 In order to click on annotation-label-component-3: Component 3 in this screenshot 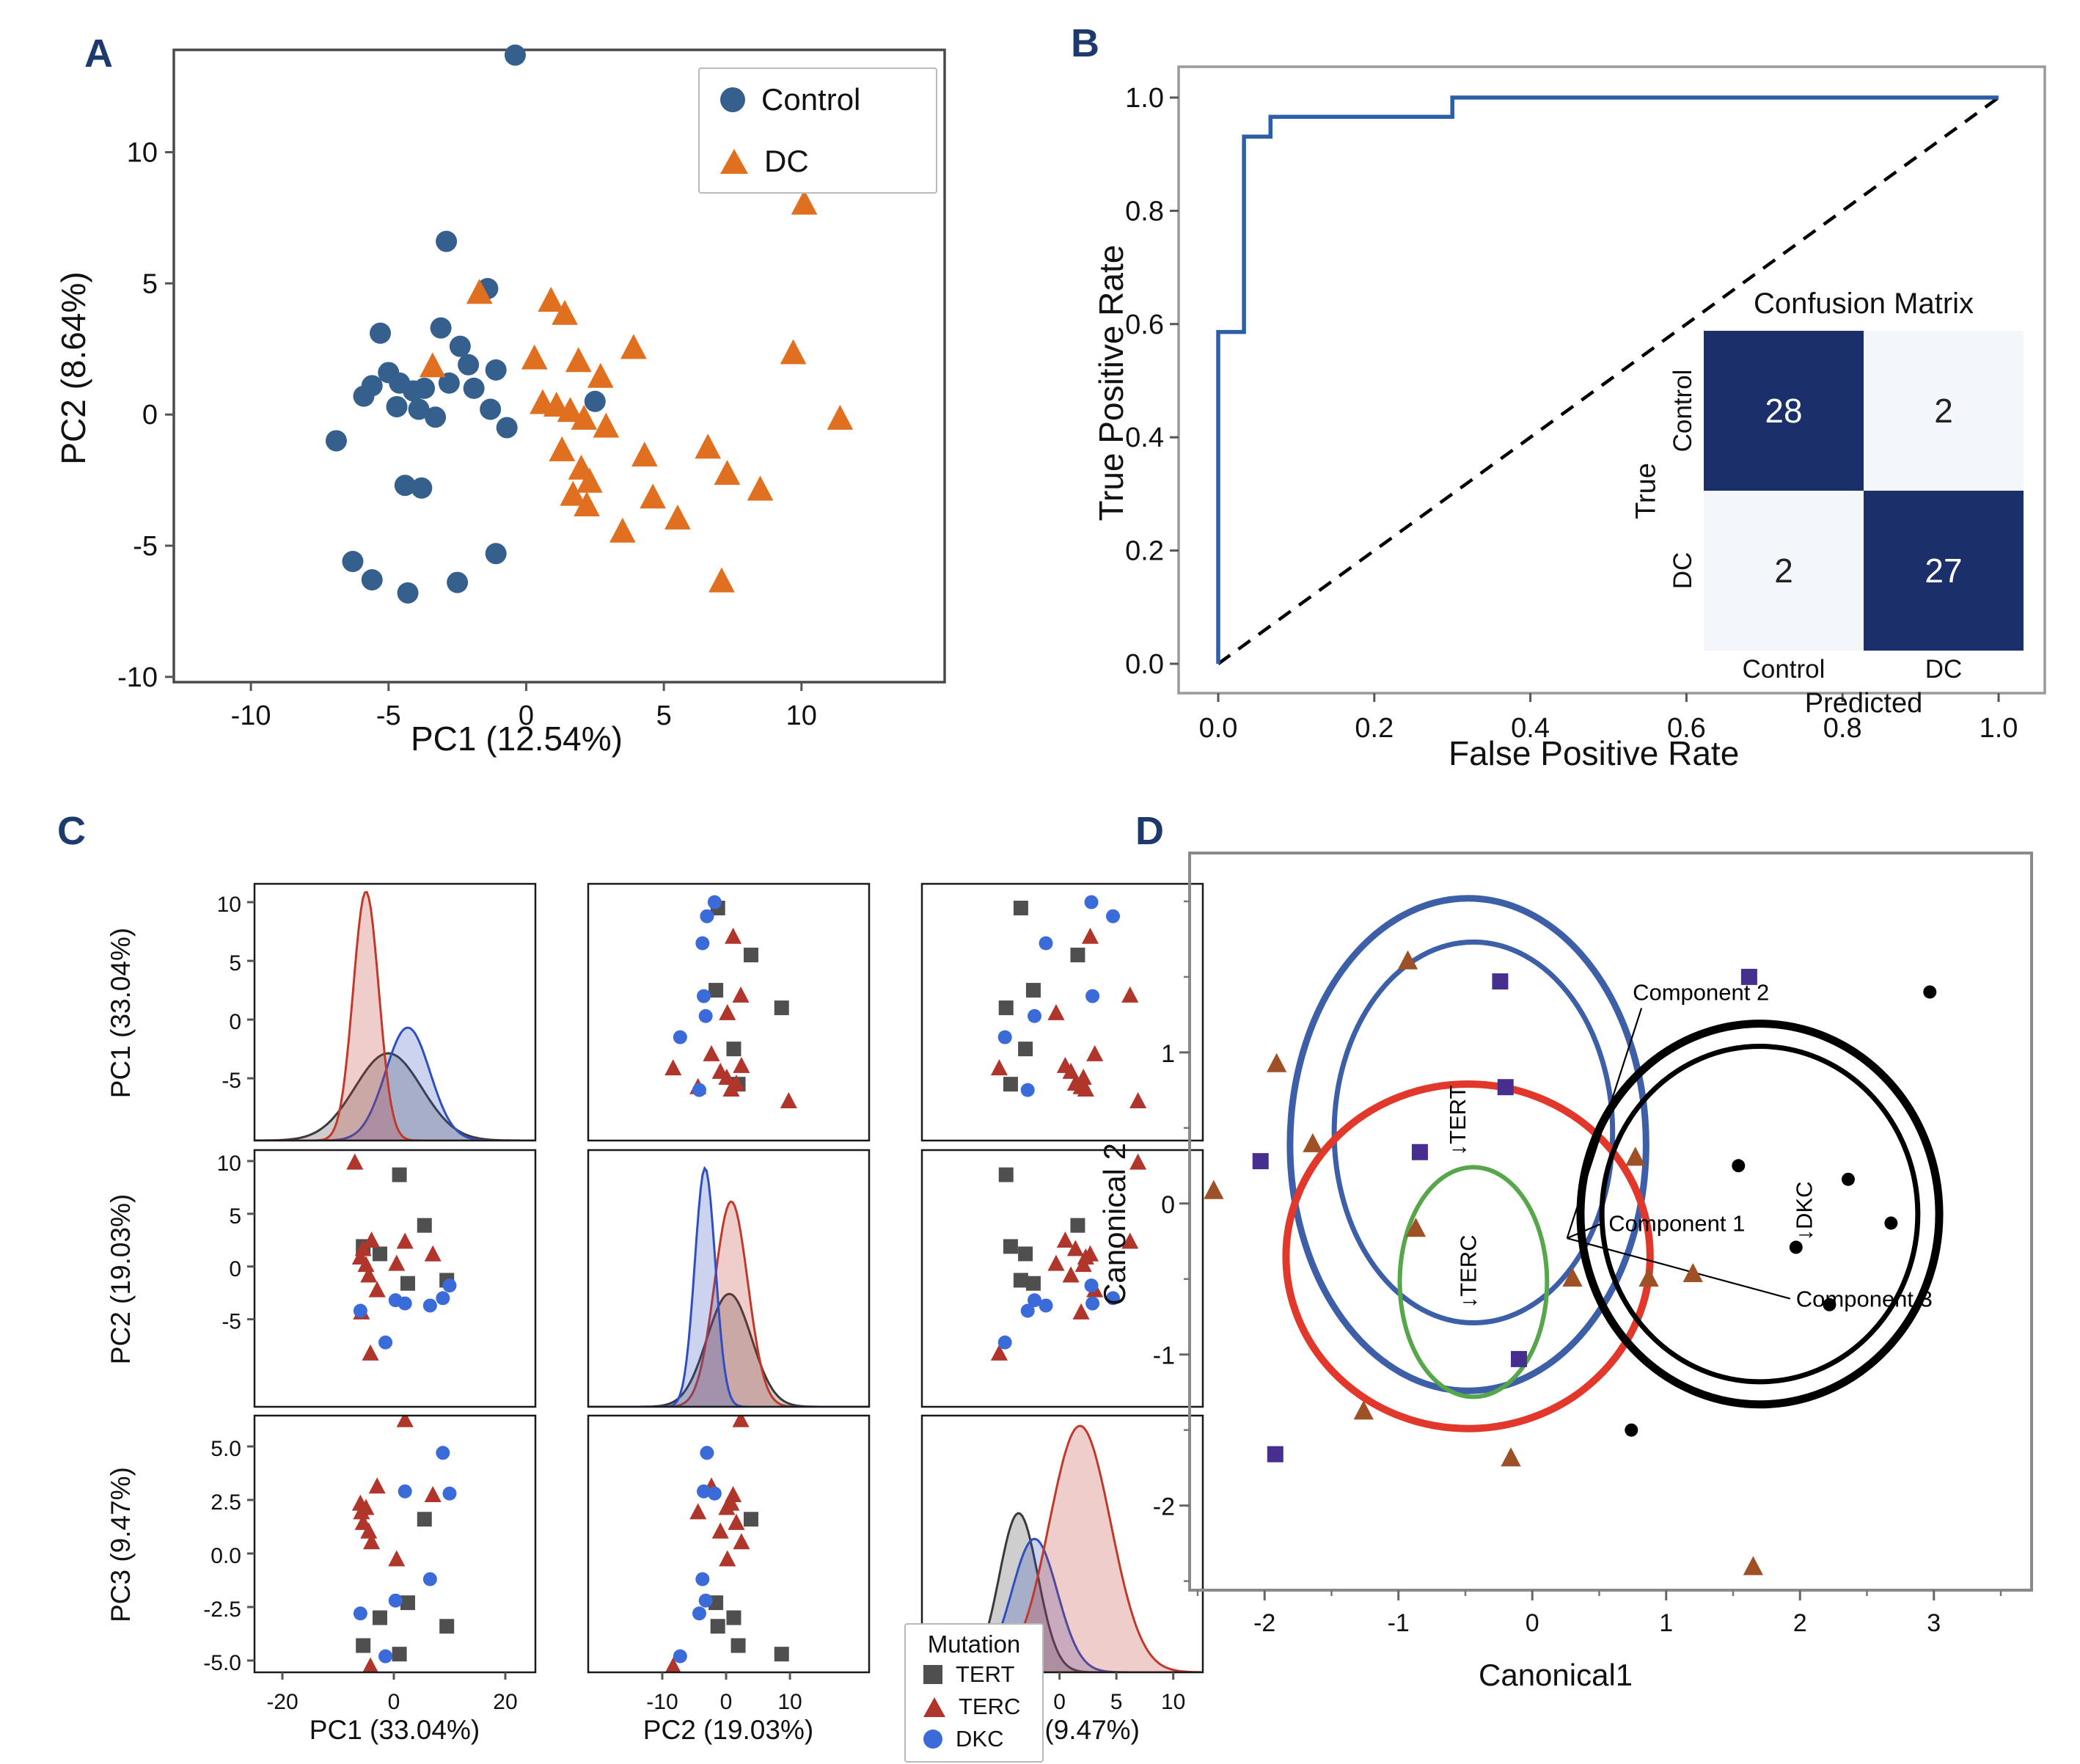, I will do `click(1864, 1299)`.